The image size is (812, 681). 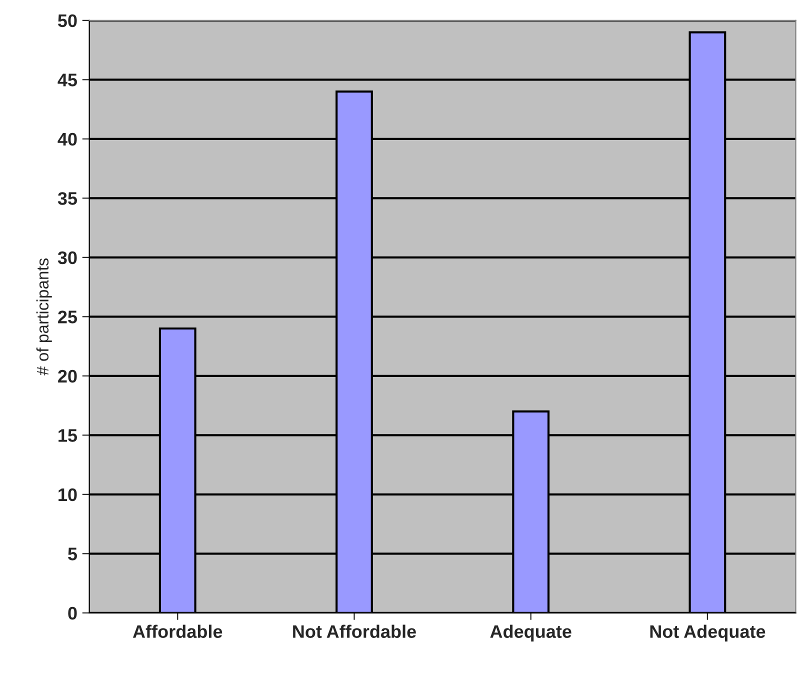 What do you see at coordinates (67, 257) in the screenshot?
I see `y-tick-label: 30` at bounding box center [67, 257].